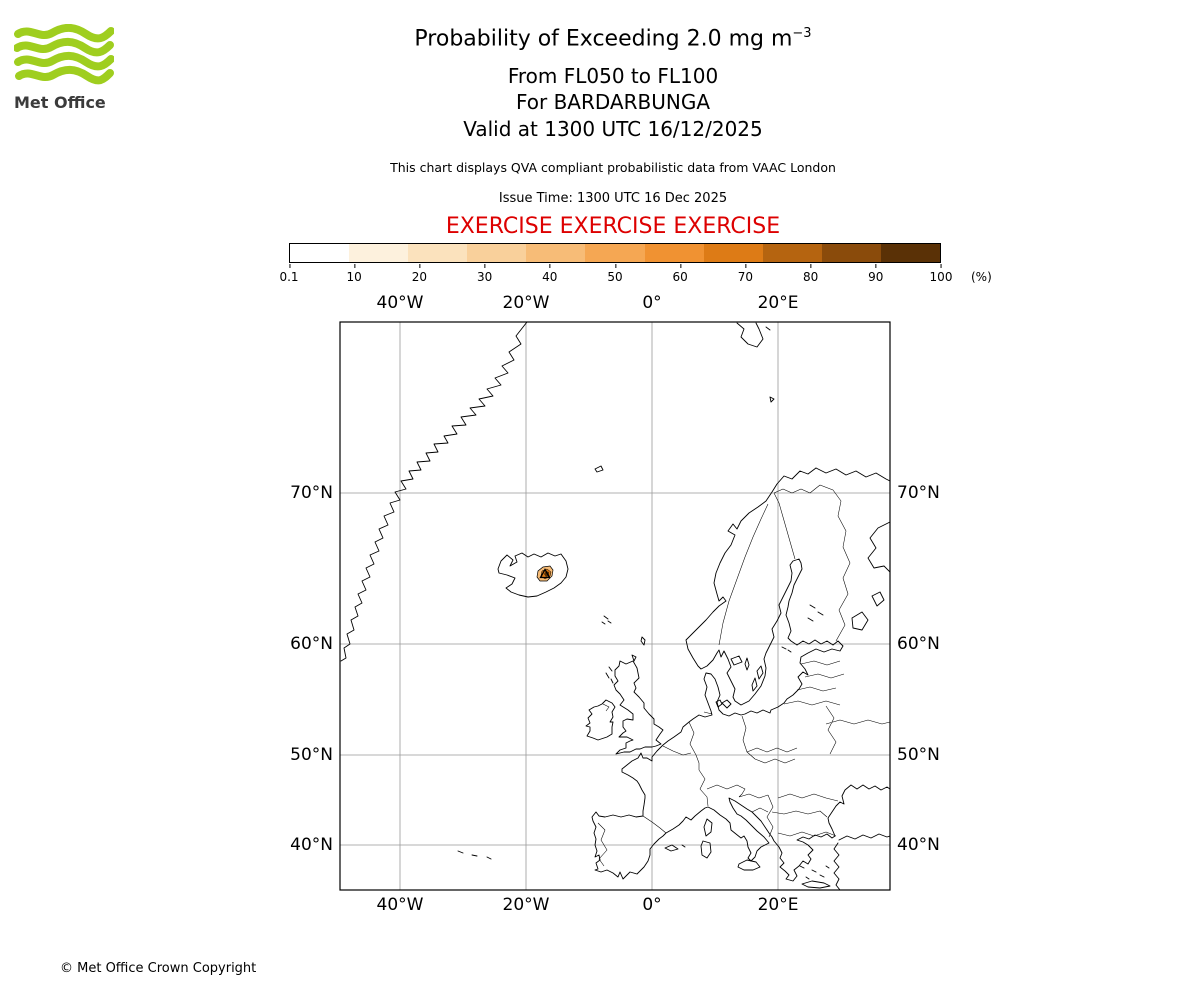  I want to click on lon-label-bottom-20e: 20°E, so click(778, 905).